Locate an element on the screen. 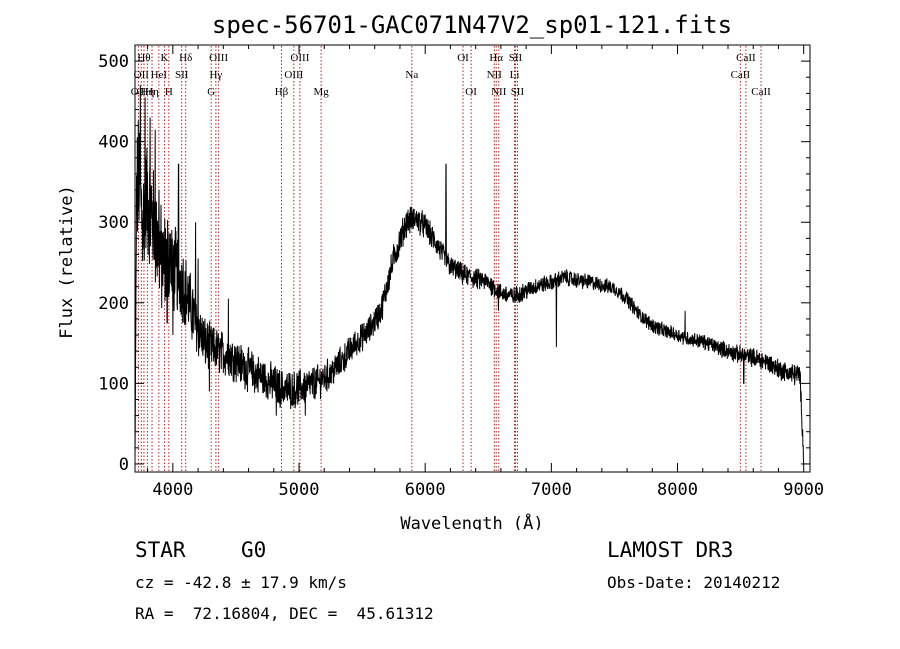  line-label-Hθ: Hθ is located at coordinates (143, 58).